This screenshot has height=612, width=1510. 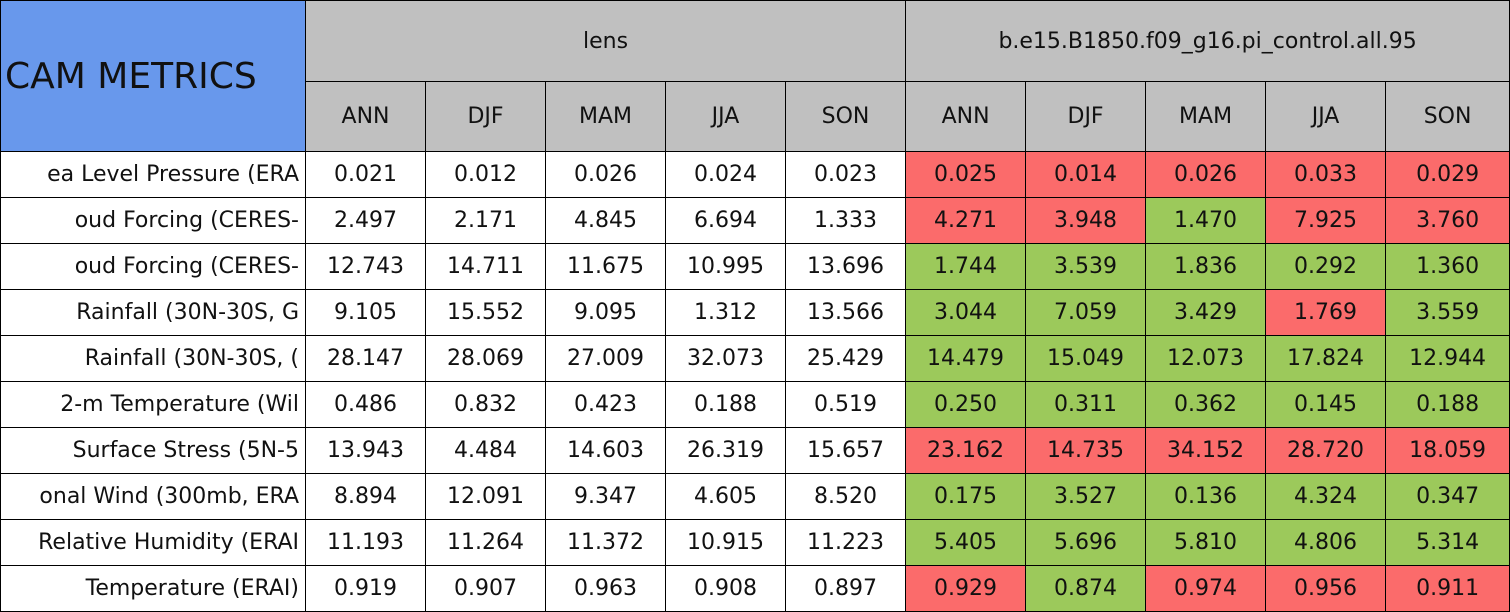 What do you see at coordinates (485, 220) in the screenshot?
I see `lens-cell: 2.171` at bounding box center [485, 220].